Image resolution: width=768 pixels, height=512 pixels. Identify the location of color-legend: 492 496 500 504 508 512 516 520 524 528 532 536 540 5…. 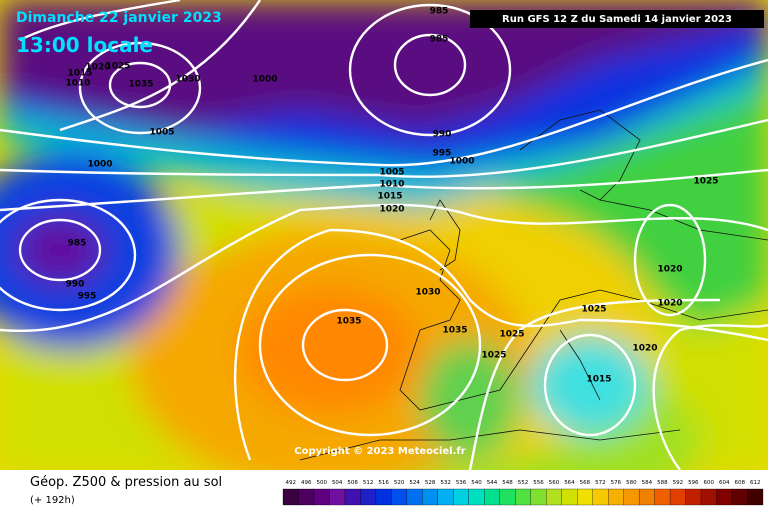
(523, 493).